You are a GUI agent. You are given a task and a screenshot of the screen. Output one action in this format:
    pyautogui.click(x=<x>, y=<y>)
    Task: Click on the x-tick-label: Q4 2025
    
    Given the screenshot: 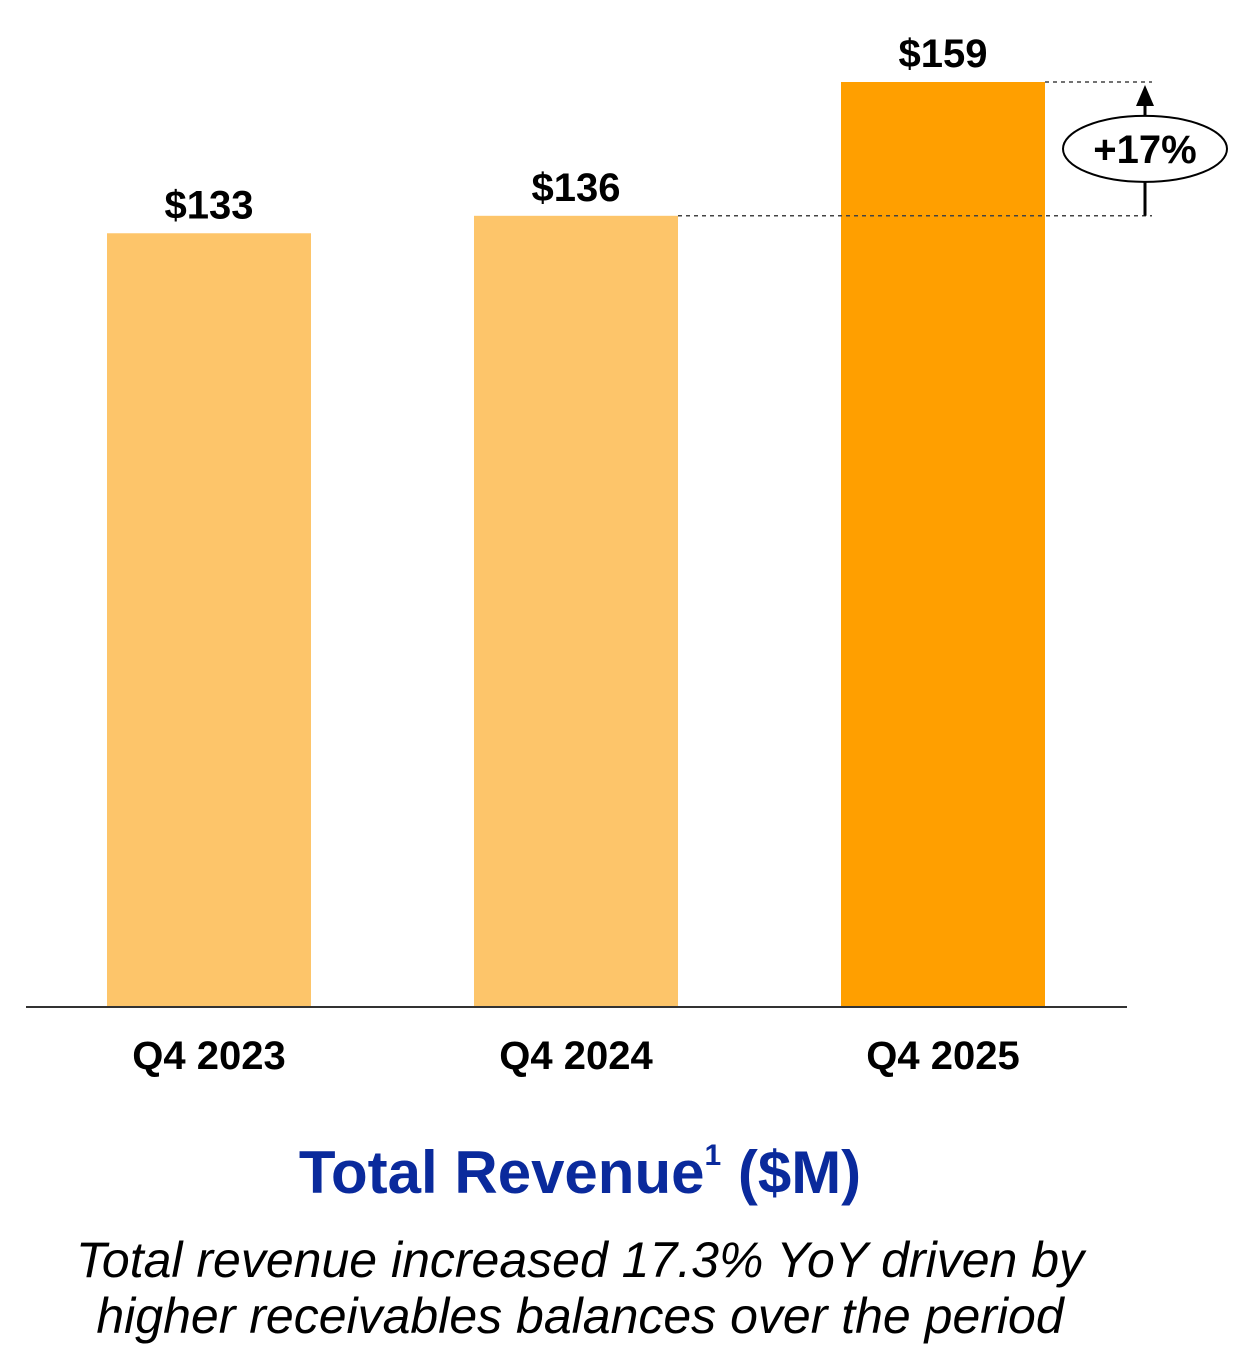 What is the action you would take?
    pyautogui.click(x=942, y=1056)
    